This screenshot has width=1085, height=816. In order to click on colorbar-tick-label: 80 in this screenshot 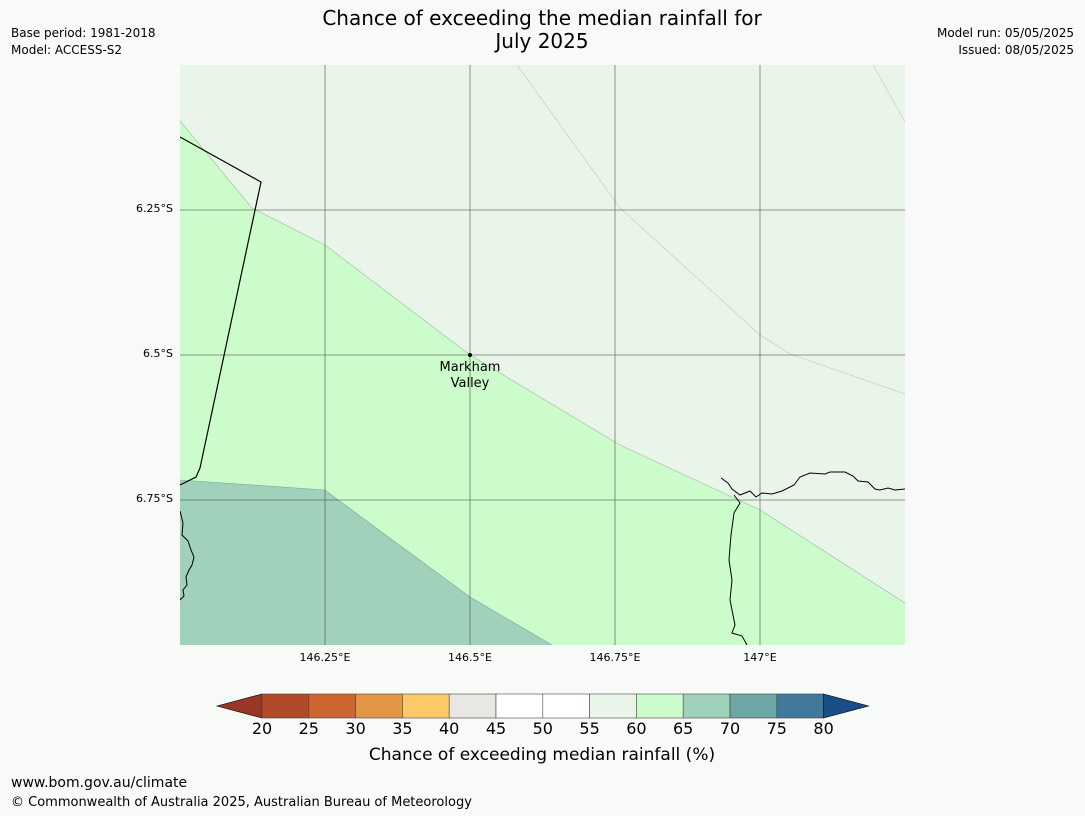, I will do `click(823, 728)`.